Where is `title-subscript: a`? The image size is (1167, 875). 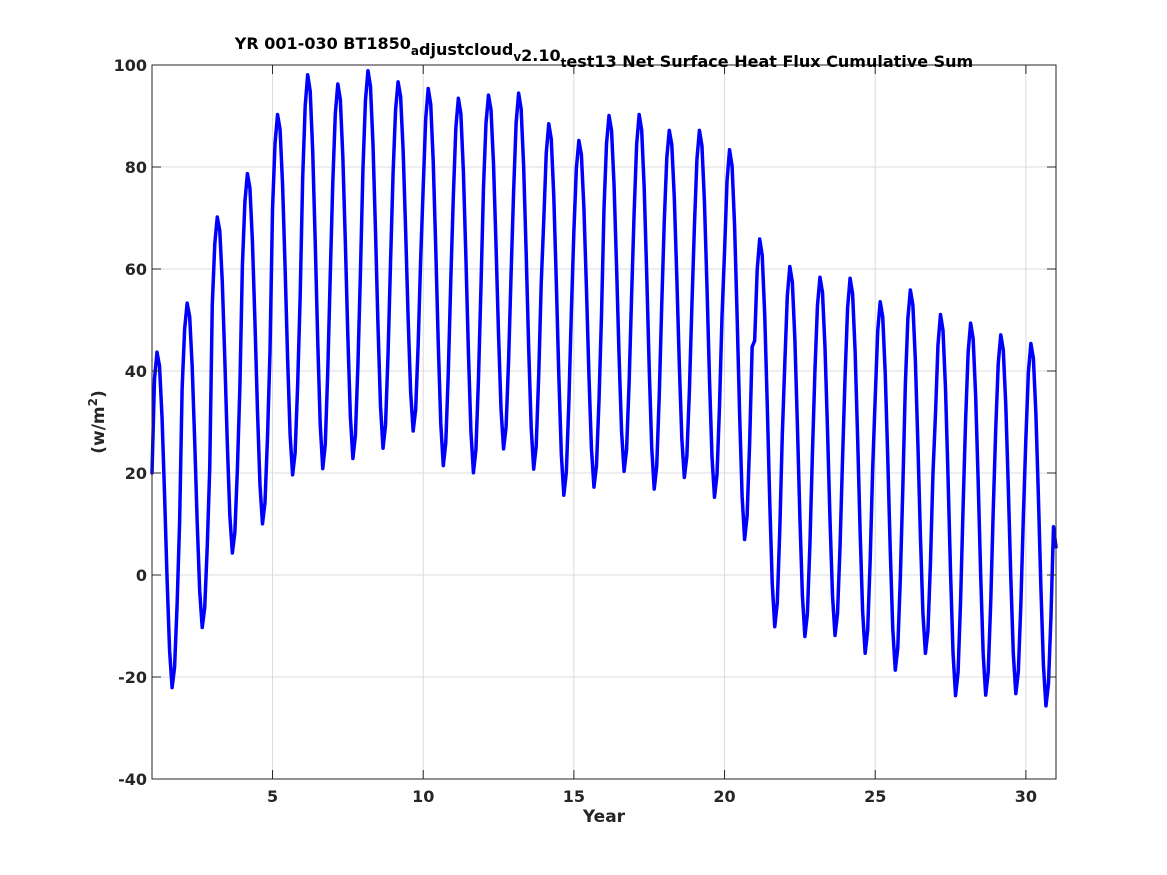
title-subscript: a is located at coordinates (415, 51).